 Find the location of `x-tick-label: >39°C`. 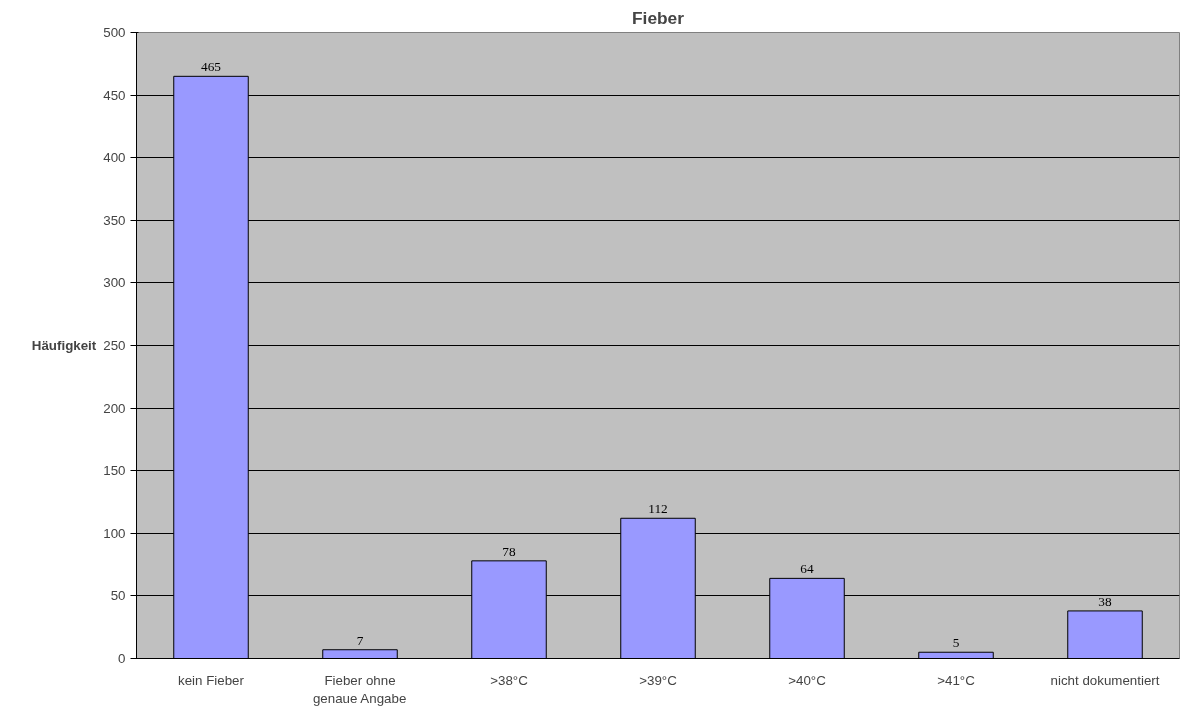

x-tick-label: >39°C is located at coordinates (658, 680).